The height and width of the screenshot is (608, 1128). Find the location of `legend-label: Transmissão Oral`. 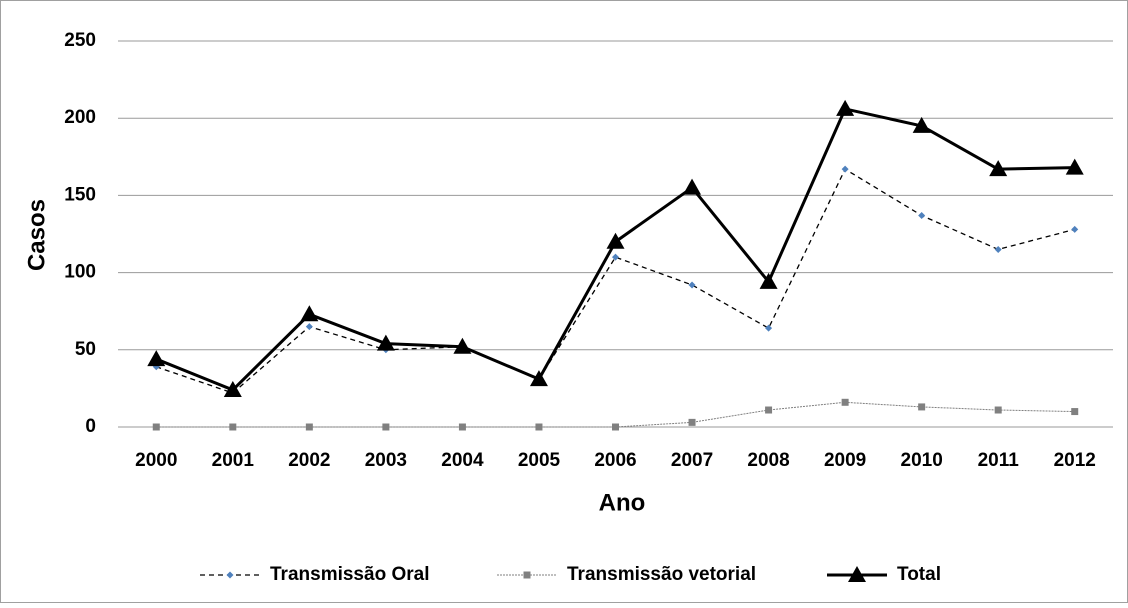

legend-label: Transmissão Oral is located at coordinates (349, 574).